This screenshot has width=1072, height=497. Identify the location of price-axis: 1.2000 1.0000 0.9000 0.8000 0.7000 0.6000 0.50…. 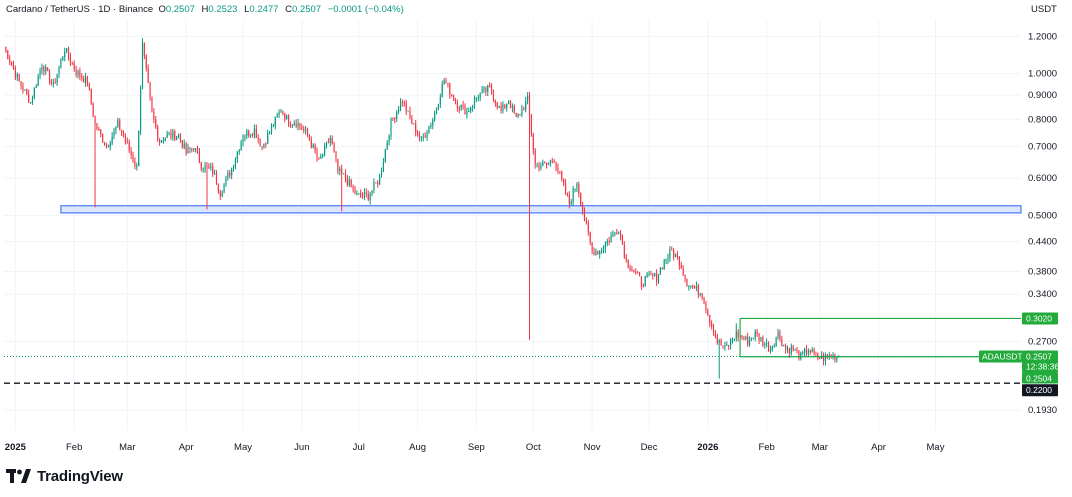
(1042, 223).